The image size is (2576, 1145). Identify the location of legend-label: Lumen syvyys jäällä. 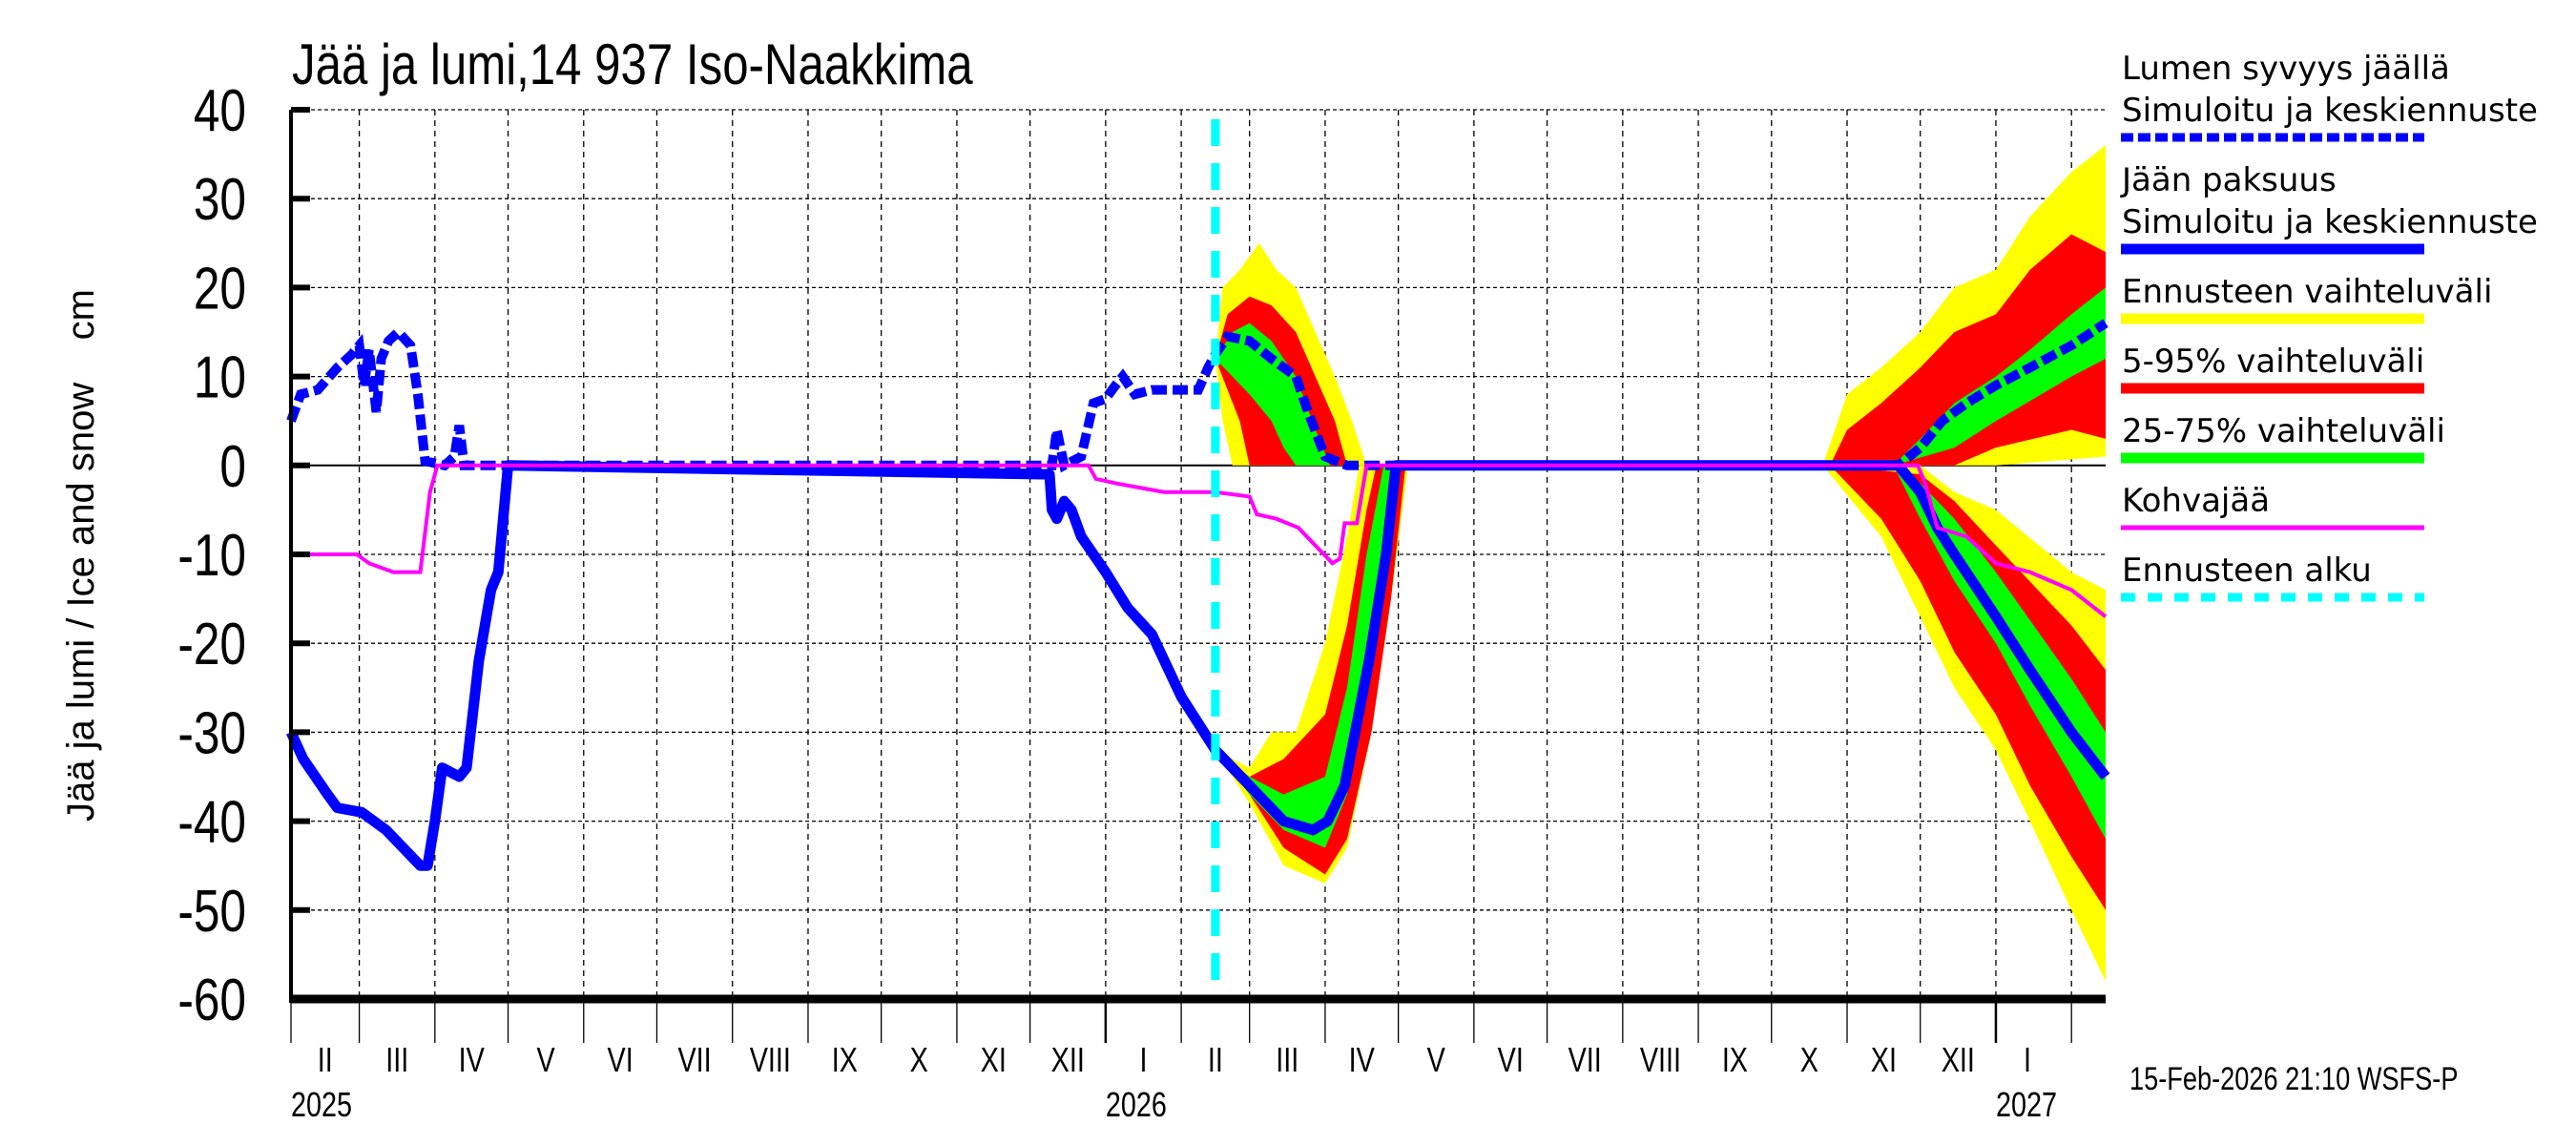
(2286, 69).